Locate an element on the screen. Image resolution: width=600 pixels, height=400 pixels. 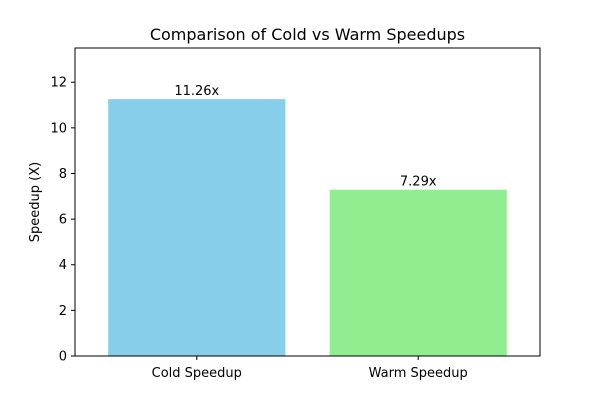
data-label: 11.26x is located at coordinates (196, 91).